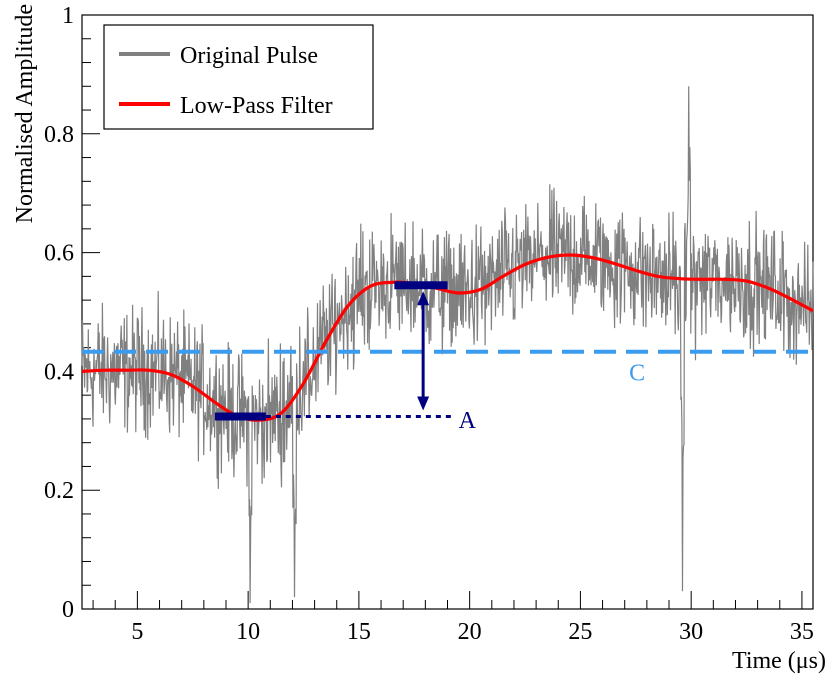 The width and height of the screenshot is (830, 677). What do you see at coordinates (25, 113) in the screenshot?
I see `y-axis-title: Normalised Amplitude` at bounding box center [25, 113].